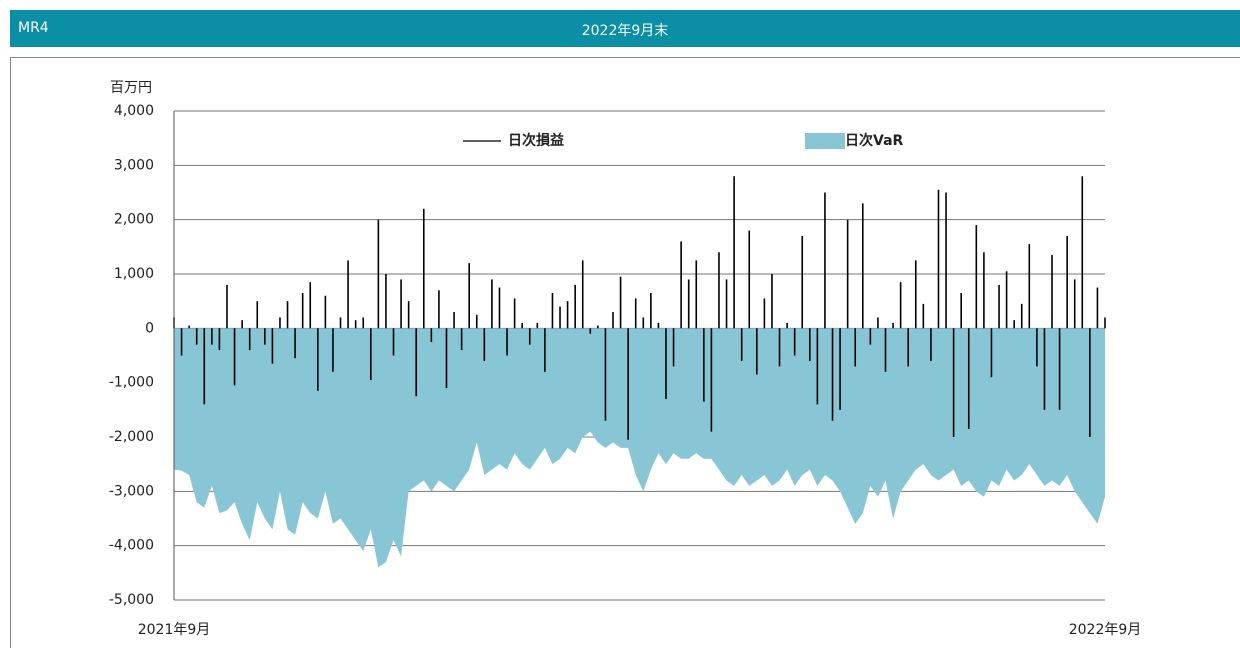 This screenshot has width=1240, height=648. Describe the element at coordinates (149, 328) in the screenshot. I see `y-tick-label: 0` at that location.